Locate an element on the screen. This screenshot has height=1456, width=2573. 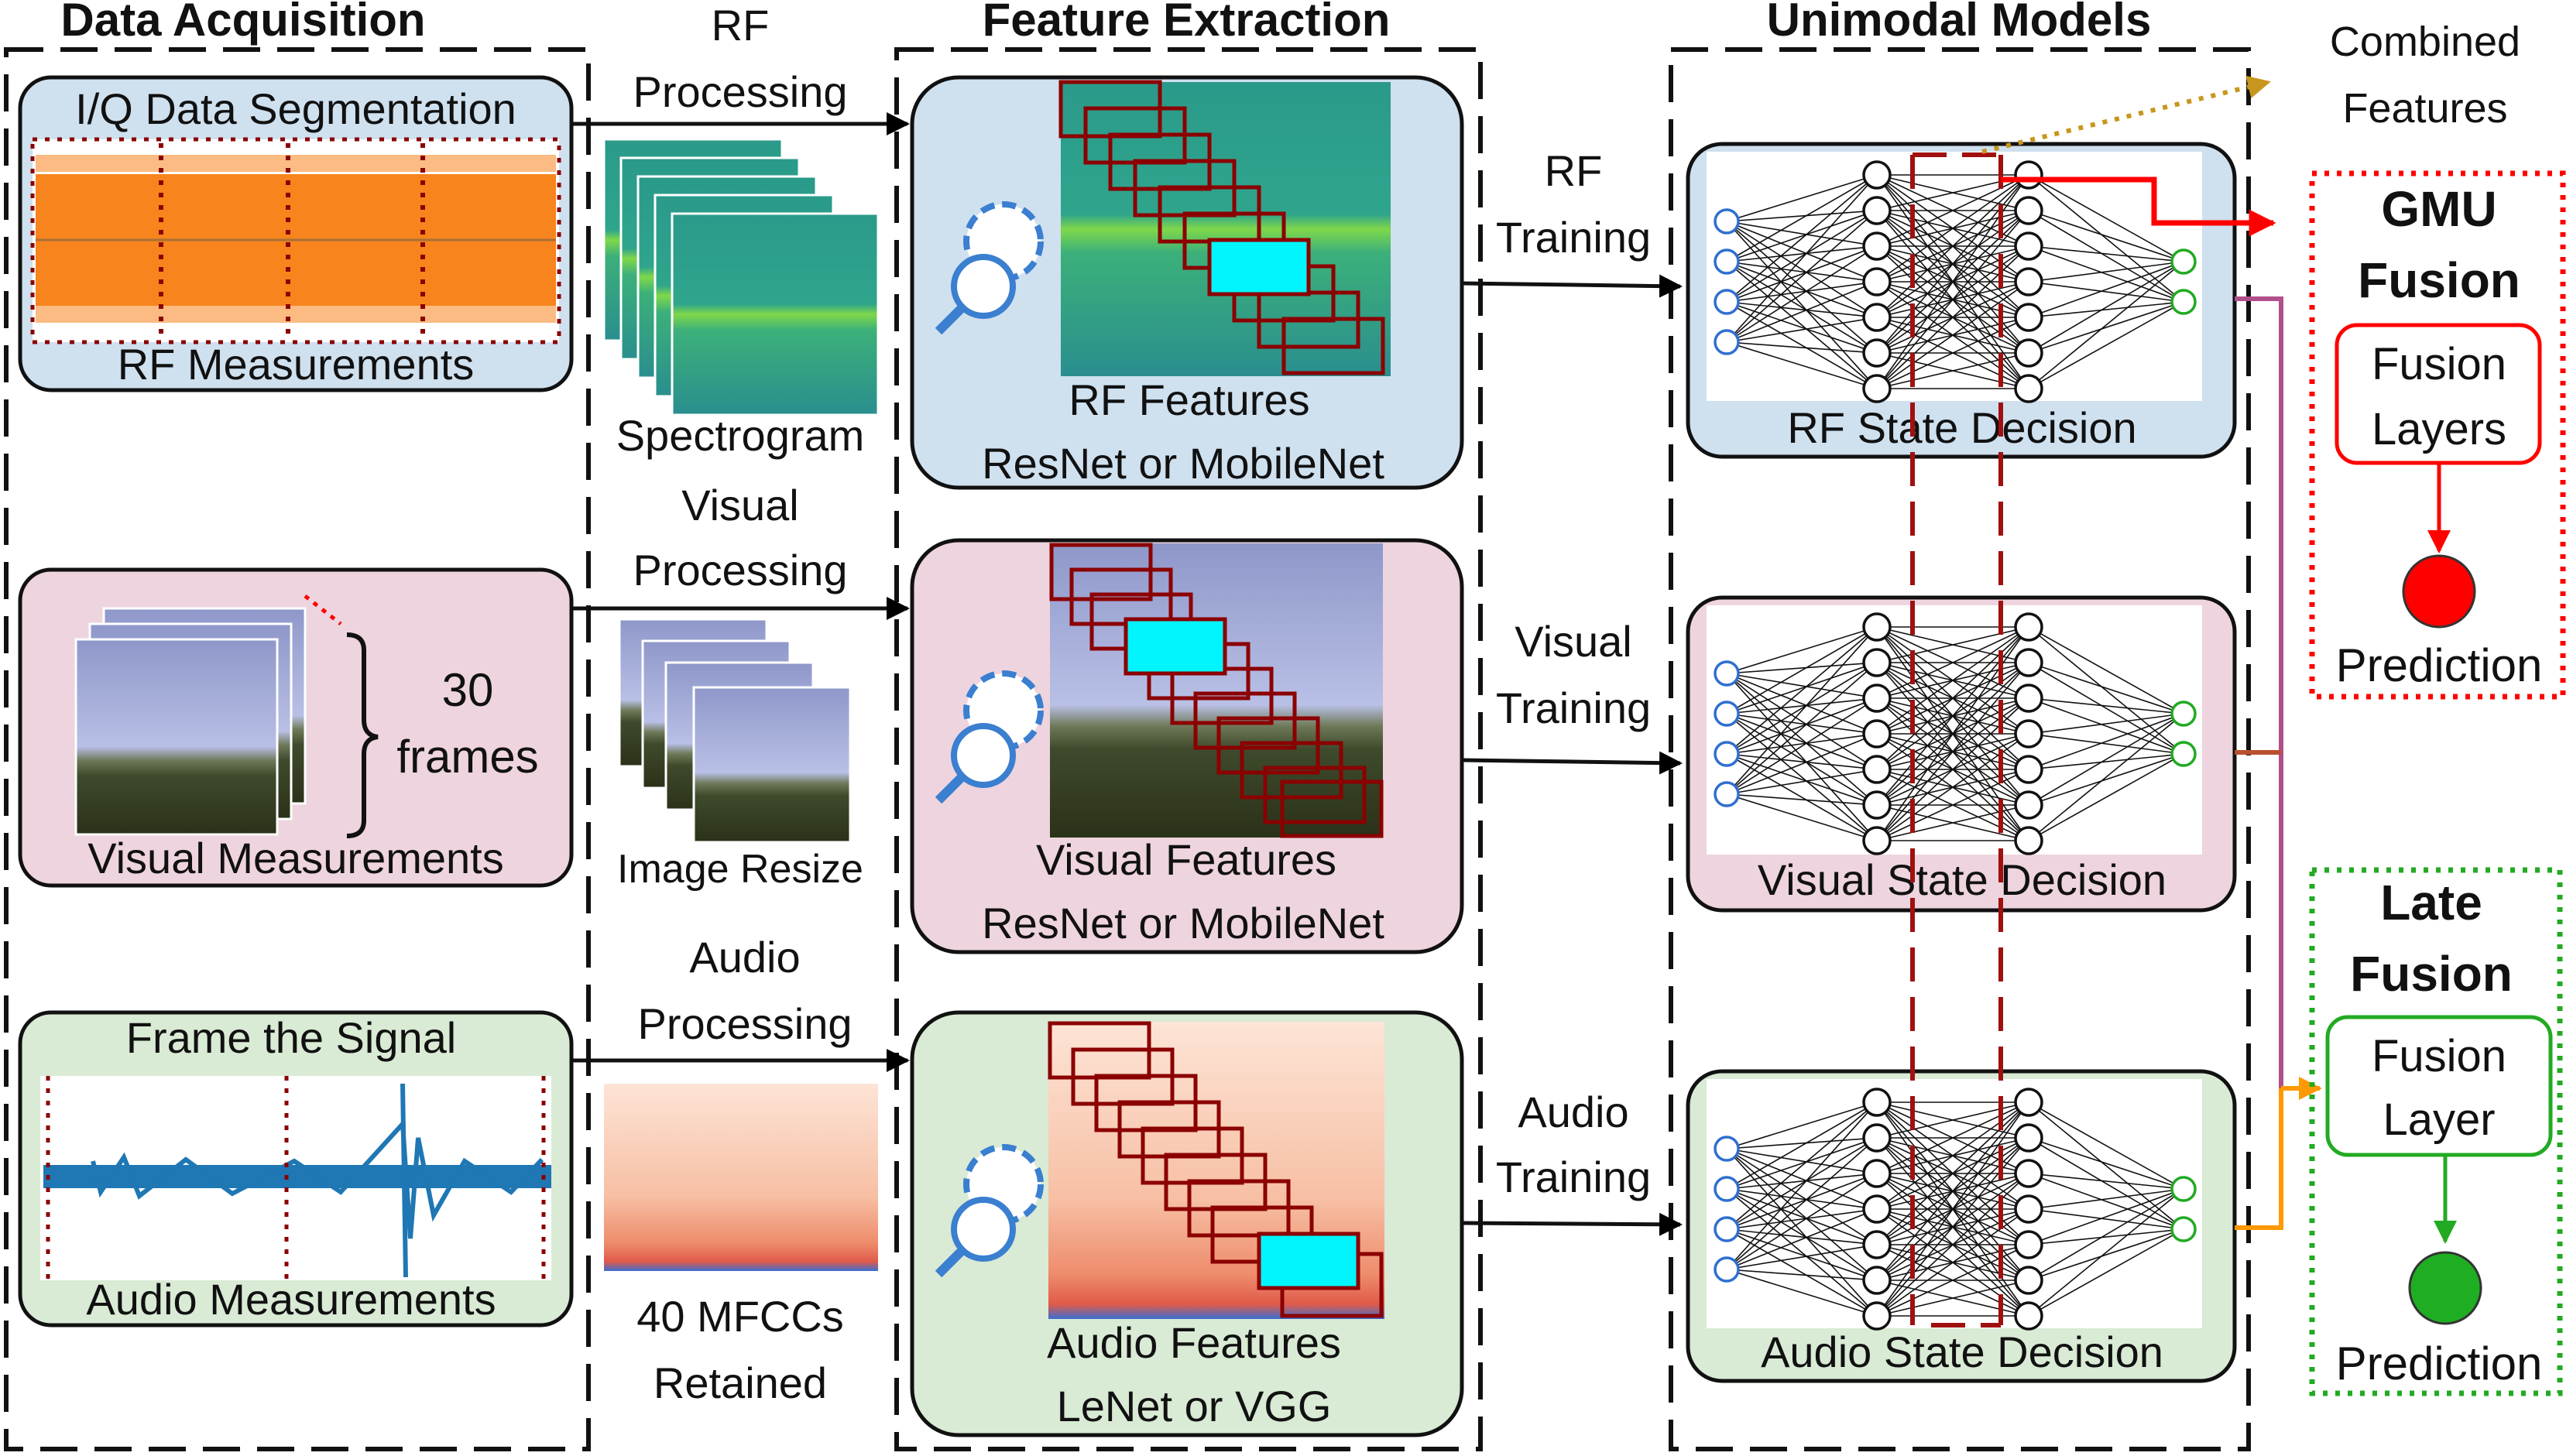
gmu-output-node is located at coordinates (2439, 591).